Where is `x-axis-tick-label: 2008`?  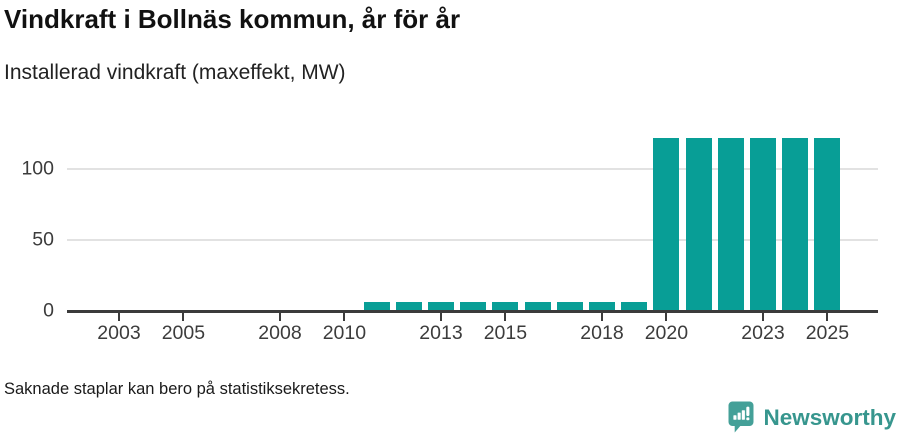
x-axis-tick-label: 2008 is located at coordinates (280, 333).